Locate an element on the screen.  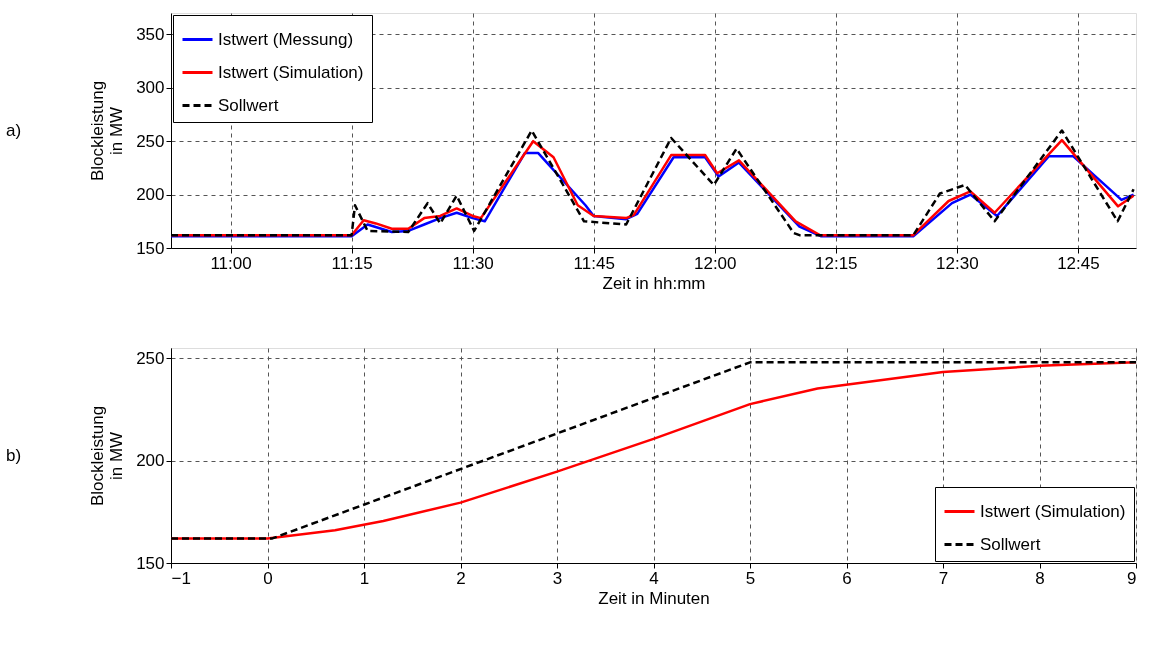
x-tick-label: 6 is located at coordinates (847, 578).